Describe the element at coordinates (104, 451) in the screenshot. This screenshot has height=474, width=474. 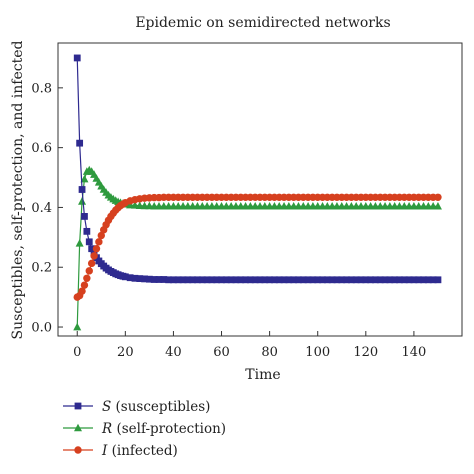
I see `legend-variable: I` at that location.